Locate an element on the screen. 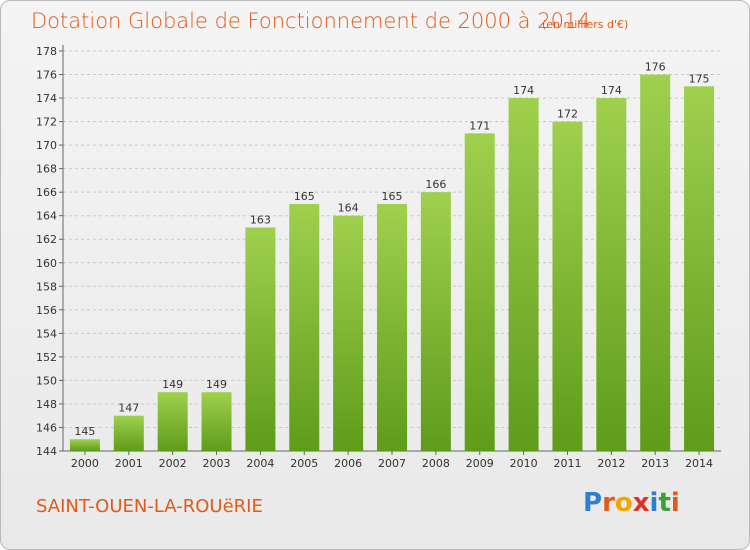 The image size is (750, 550). bar-2001 is located at coordinates (128, 433).